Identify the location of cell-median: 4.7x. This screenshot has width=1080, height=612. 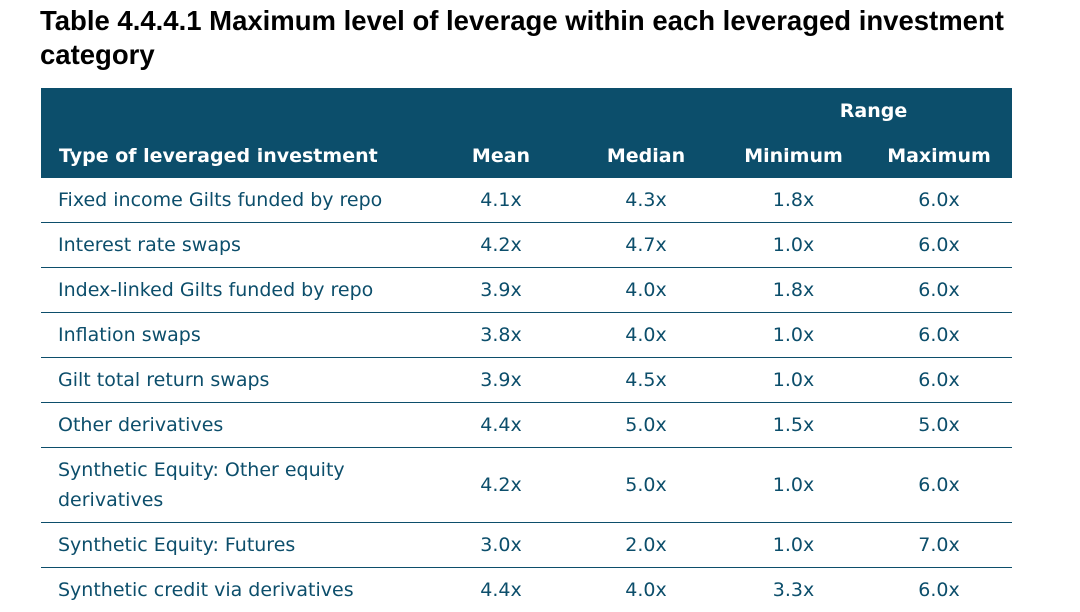
(646, 245).